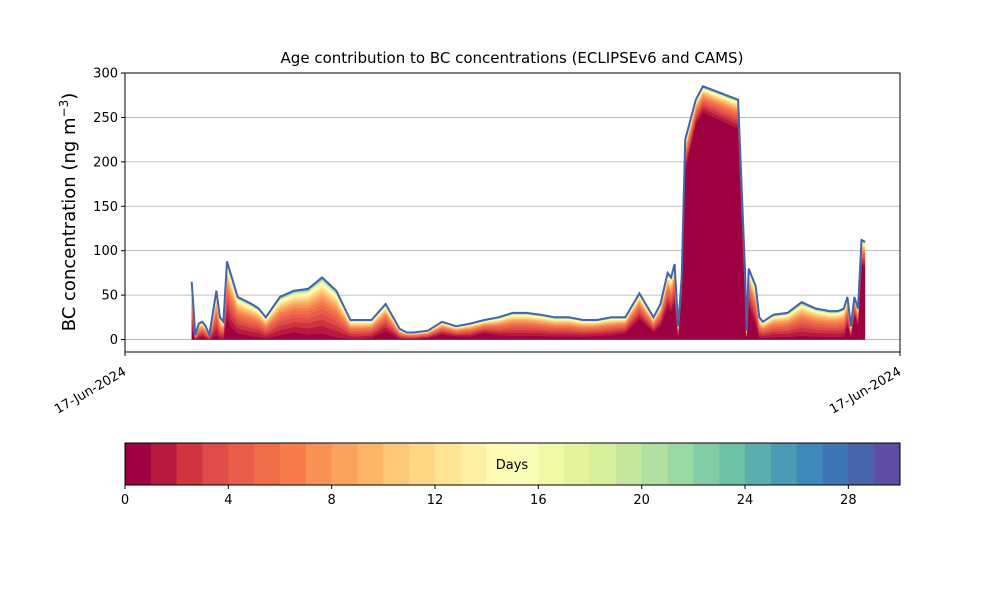 The width and height of the screenshot is (1000, 600). Describe the element at coordinates (105, 162) in the screenshot. I see `y-tick-label: 200` at that location.